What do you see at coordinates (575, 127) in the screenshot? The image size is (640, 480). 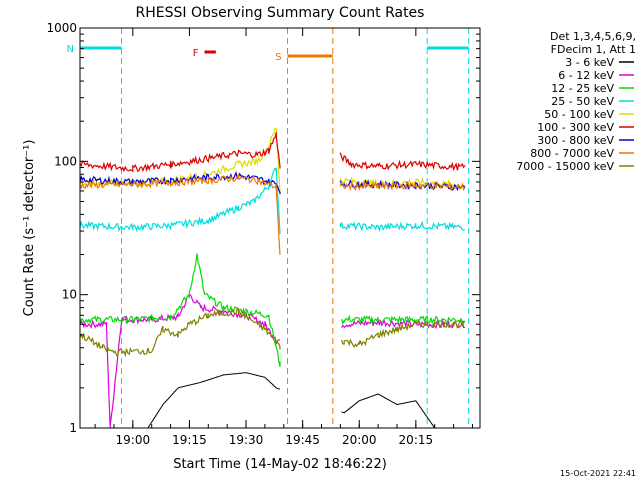 I see `legend-label-6: 100 - 300 keV` at bounding box center [575, 127].